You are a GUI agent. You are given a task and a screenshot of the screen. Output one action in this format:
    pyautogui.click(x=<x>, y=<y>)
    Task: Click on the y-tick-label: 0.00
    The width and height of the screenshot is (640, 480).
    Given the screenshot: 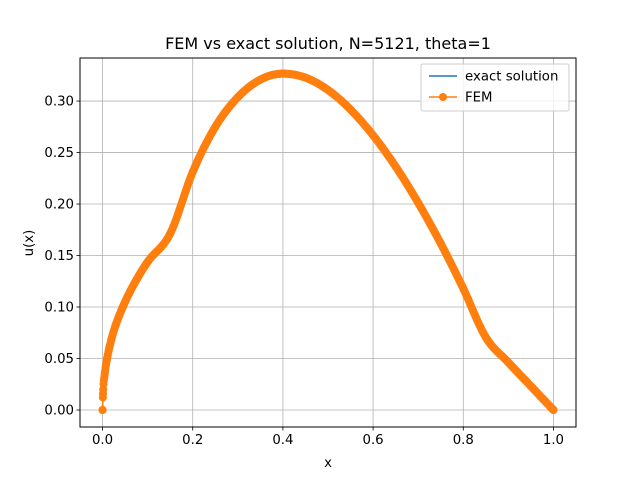 What is the action you would take?
    pyautogui.click(x=59, y=411)
    